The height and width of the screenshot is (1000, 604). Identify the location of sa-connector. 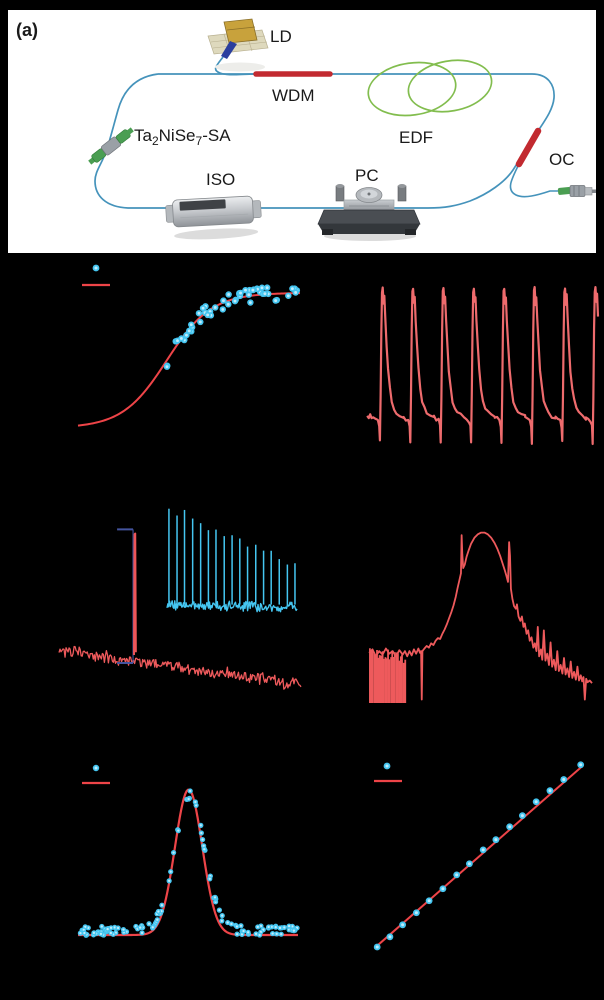
(111, 146).